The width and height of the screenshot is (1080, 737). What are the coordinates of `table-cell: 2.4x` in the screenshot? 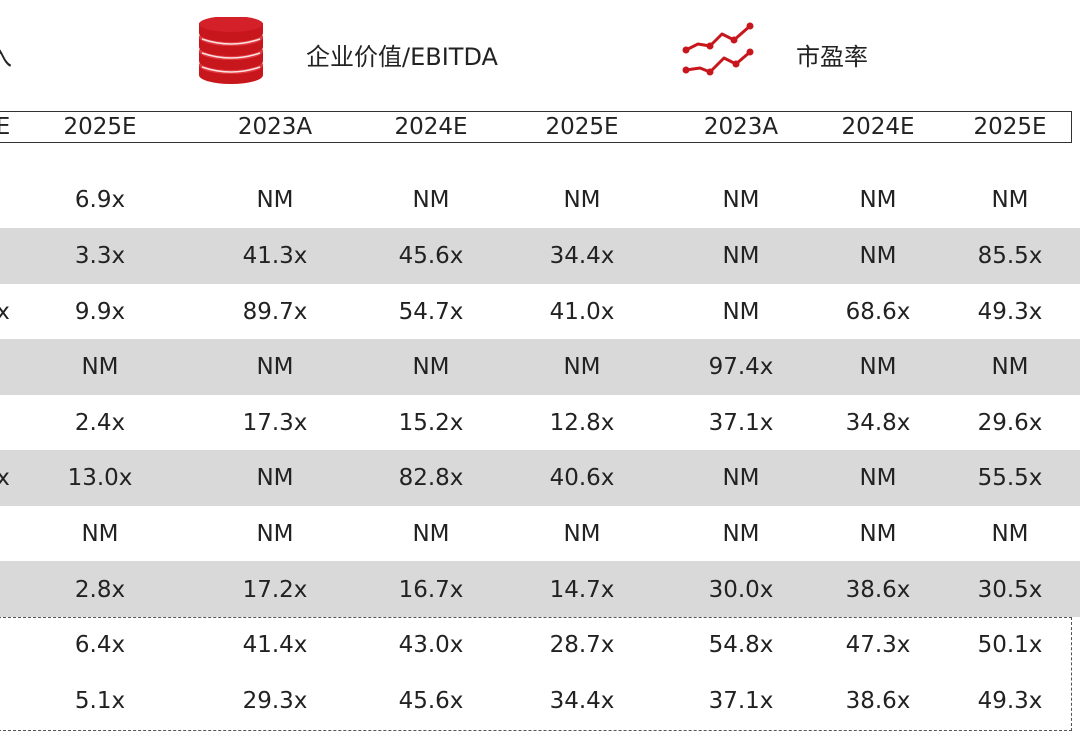 It's located at (100, 423).